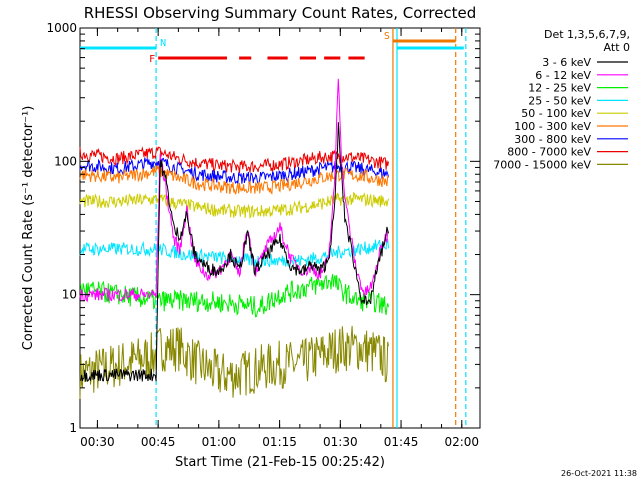 This screenshot has width=640, height=480. What do you see at coordinates (340, 442) in the screenshot?
I see `x-tick-label-4: 01:30` at bounding box center [340, 442].